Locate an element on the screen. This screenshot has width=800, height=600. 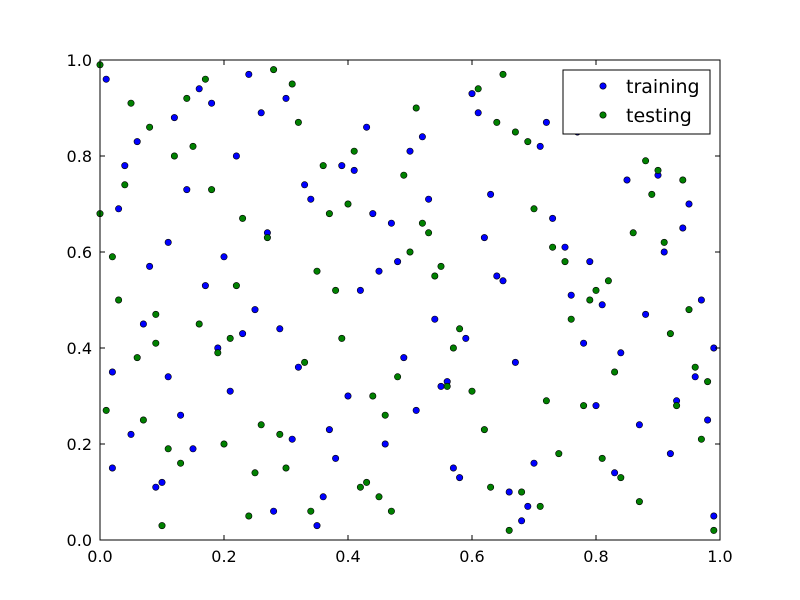
y-tick-label: 0.8 is located at coordinates (79, 156).